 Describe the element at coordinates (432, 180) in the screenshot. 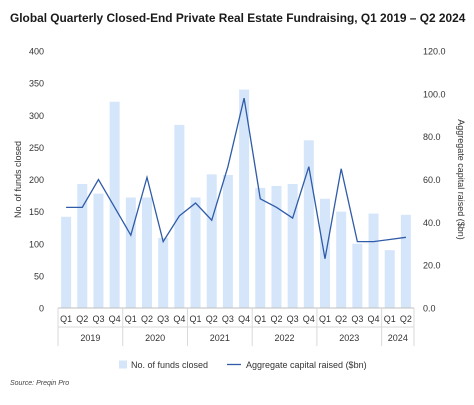

I see `y2-tick-label: 60.0` at that location.